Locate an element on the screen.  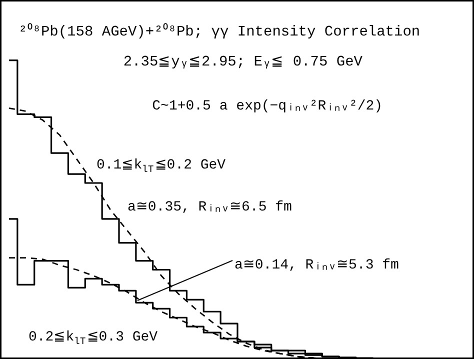
chart-title: ²⁰⁸Pb(158 AGeV)+²⁰⁸Pb; γγ Intensity Correlation is located at coordinates (219, 31).